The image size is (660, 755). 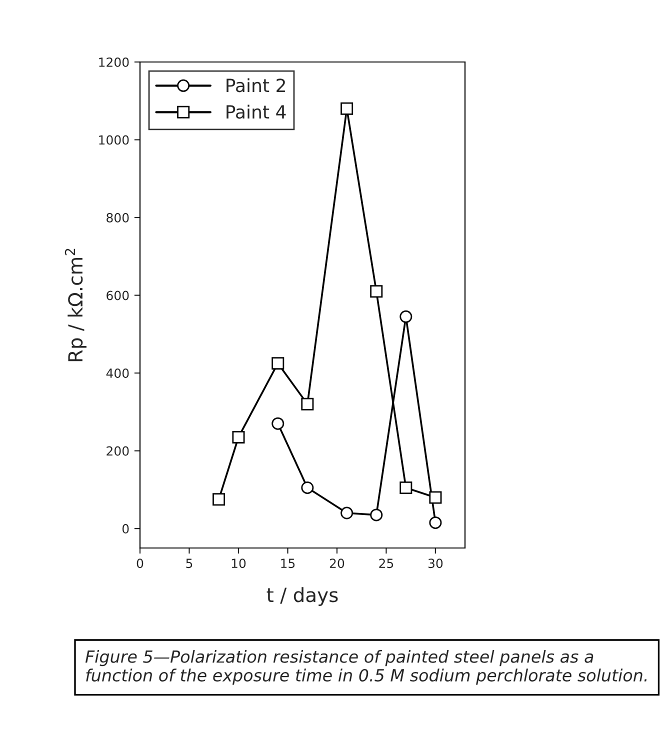 I want to click on x-tick-label: 10, so click(x=239, y=563).